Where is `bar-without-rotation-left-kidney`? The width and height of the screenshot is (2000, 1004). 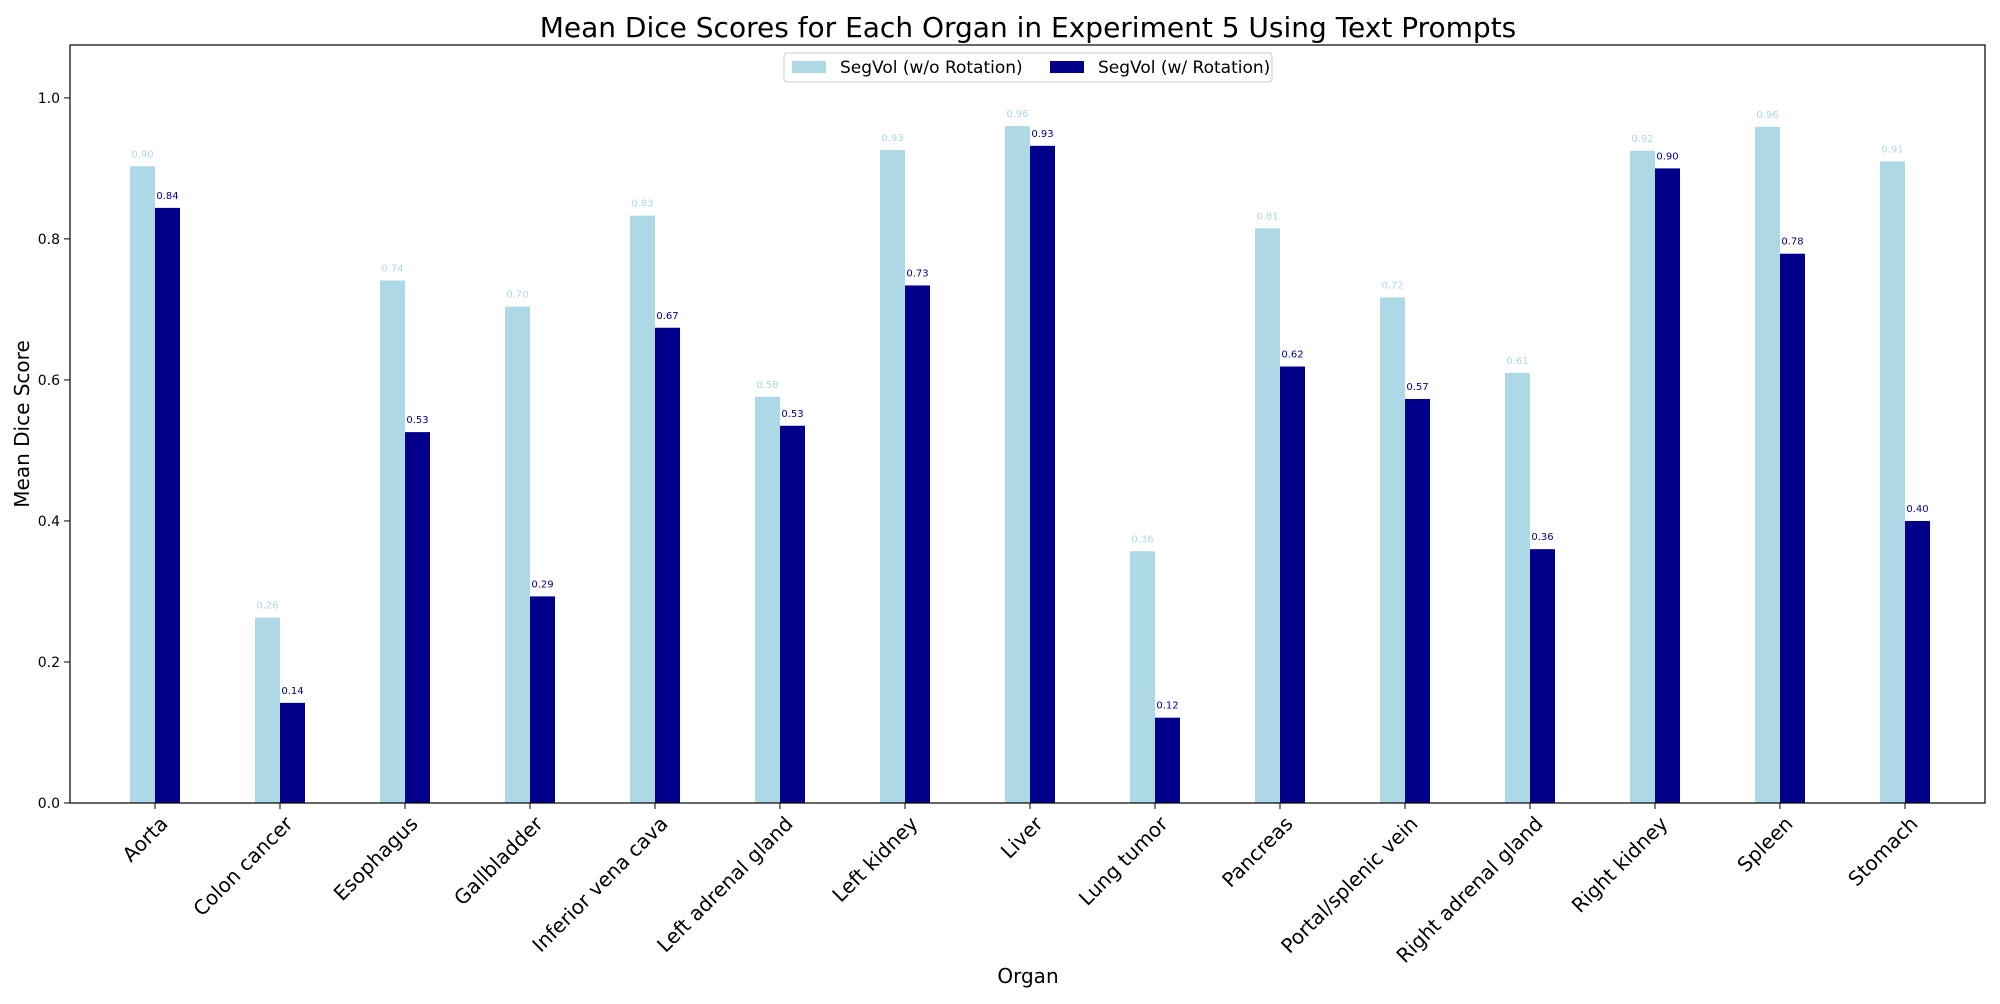
bar-without-rotation-left-kidney is located at coordinates (892, 477).